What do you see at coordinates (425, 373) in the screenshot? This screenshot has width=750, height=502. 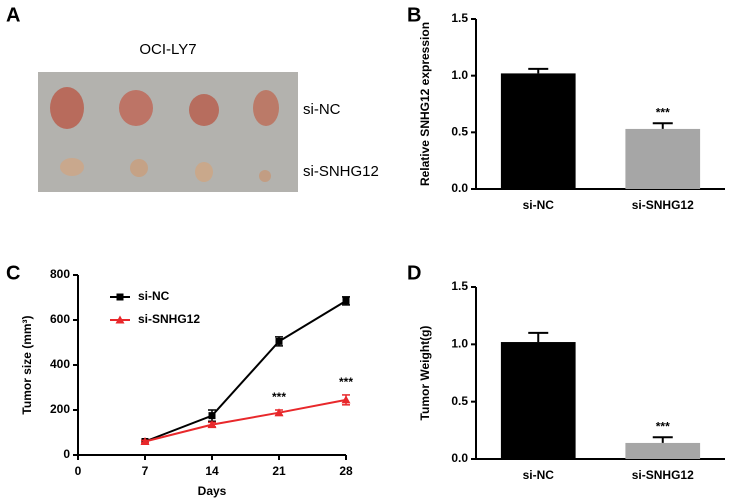 I see `y-axis-label: Tumor Weight(g)` at bounding box center [425, 373].